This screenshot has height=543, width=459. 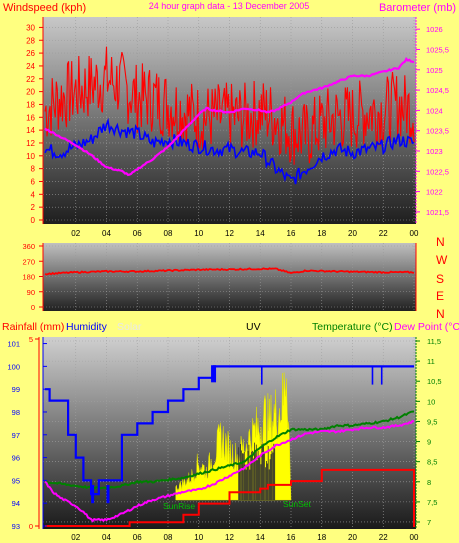 I want to click on barometer-axis-title: Barometer (mb), so click(x=417, y=8).